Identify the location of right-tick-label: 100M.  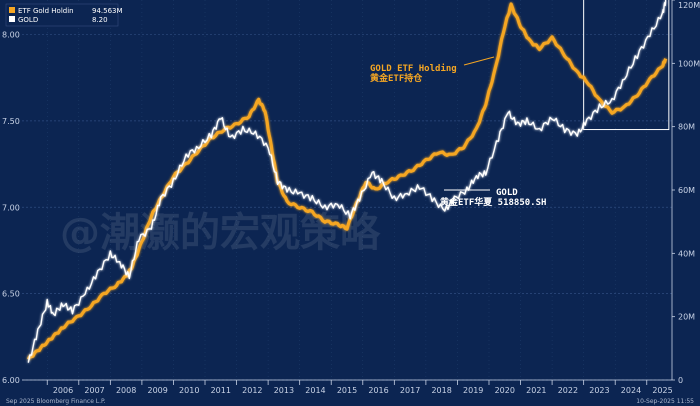
(689, 63).